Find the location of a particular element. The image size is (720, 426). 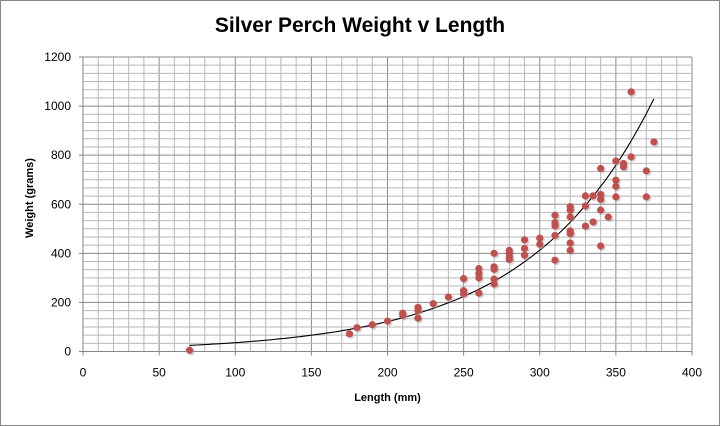

y-tick-label: 1000 is located at coordinates (57, 106).